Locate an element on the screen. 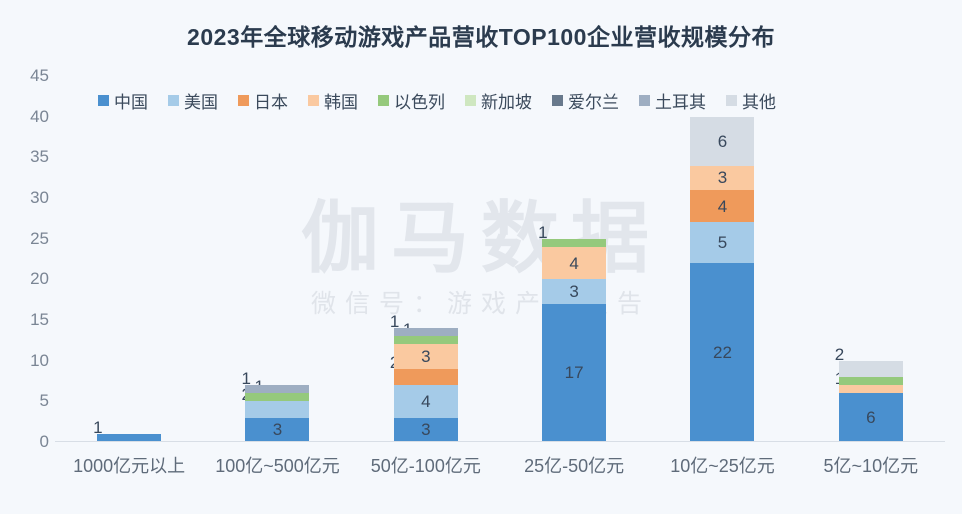 The height and width of the screenshot is (514, 962). bar-segment-日本: 4 is located at coordinates (722, 206).